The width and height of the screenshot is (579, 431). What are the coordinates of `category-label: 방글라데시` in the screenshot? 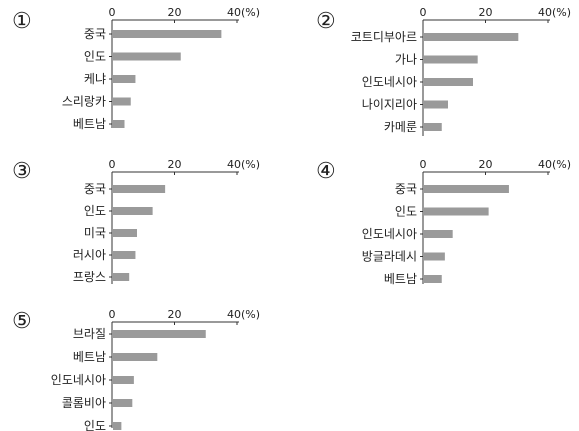 It's located at (389, 257).